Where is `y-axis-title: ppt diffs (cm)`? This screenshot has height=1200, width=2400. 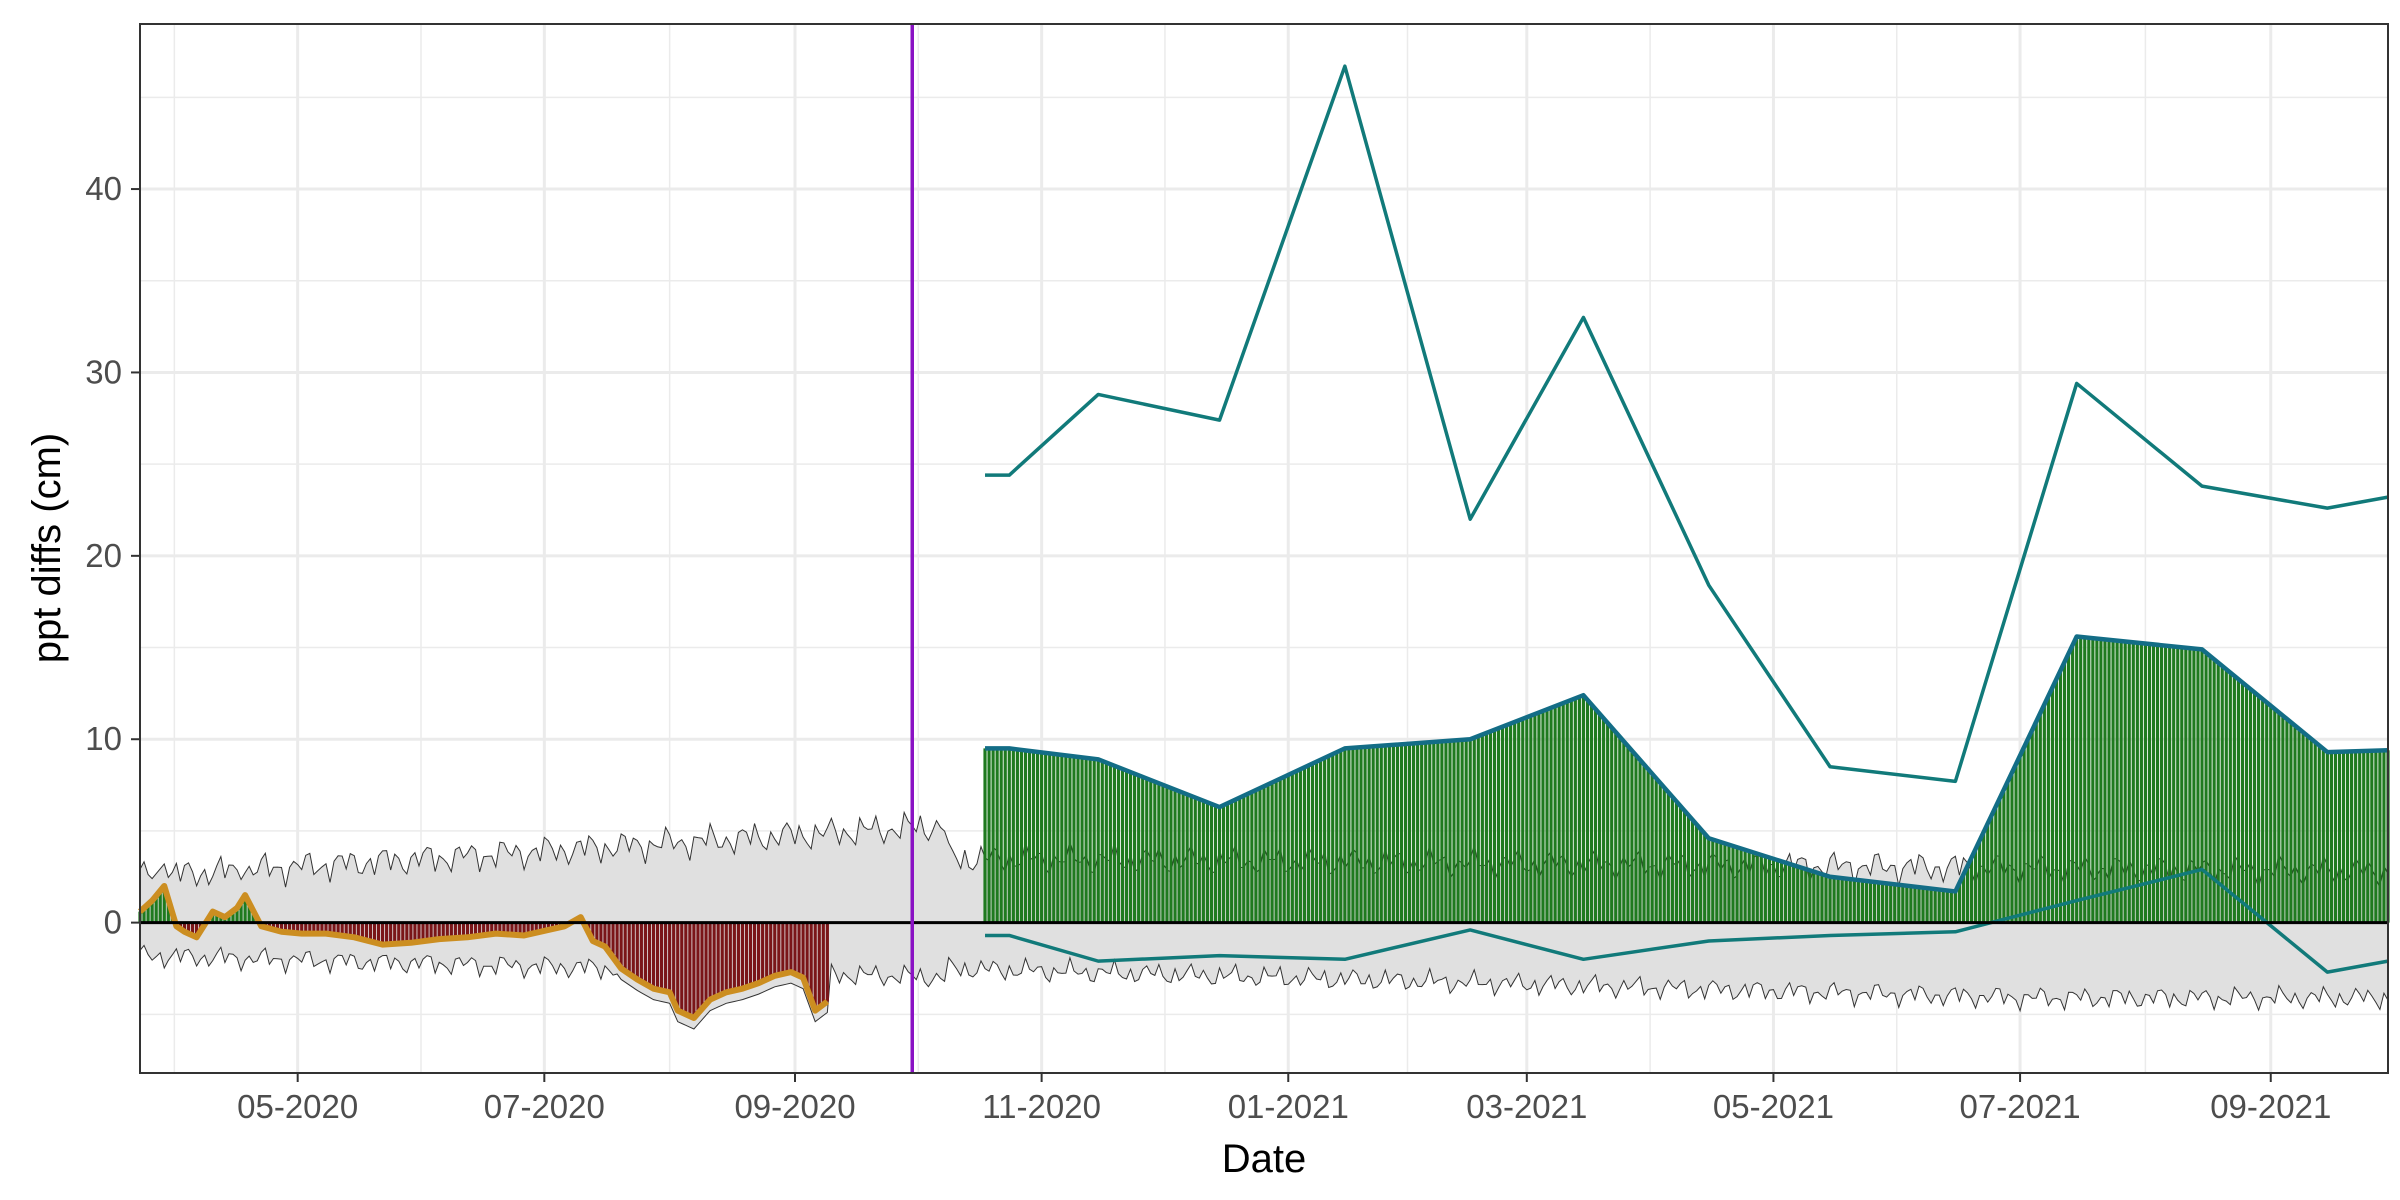 y-axis-title: ppt diffs (cm) is located at coordinates (47, 548).